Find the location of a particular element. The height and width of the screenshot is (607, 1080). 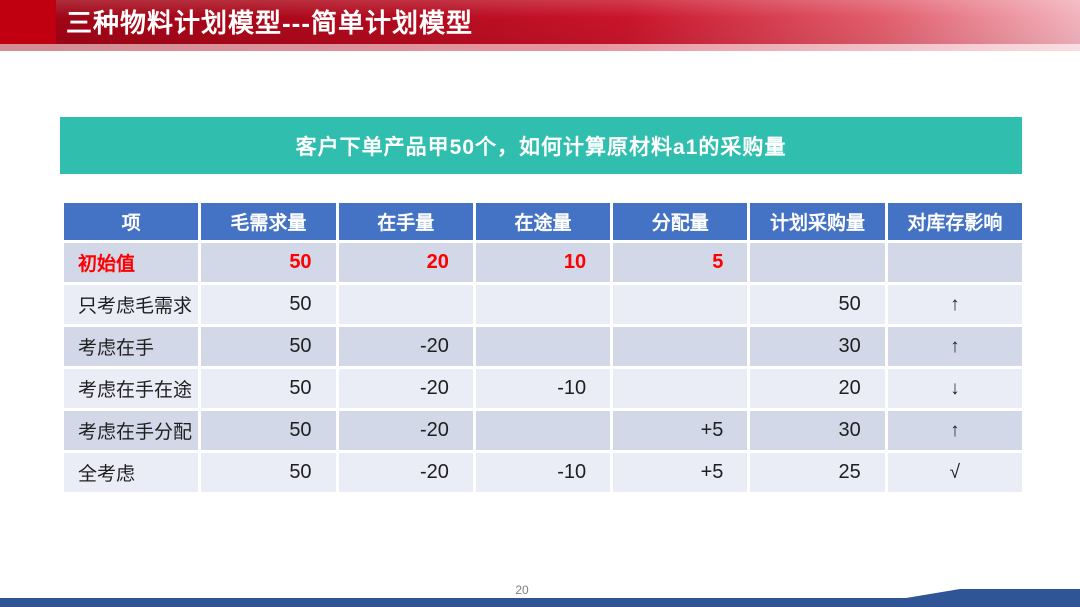

table-header-cell-0: 项 is located at coordinates (131, 221).